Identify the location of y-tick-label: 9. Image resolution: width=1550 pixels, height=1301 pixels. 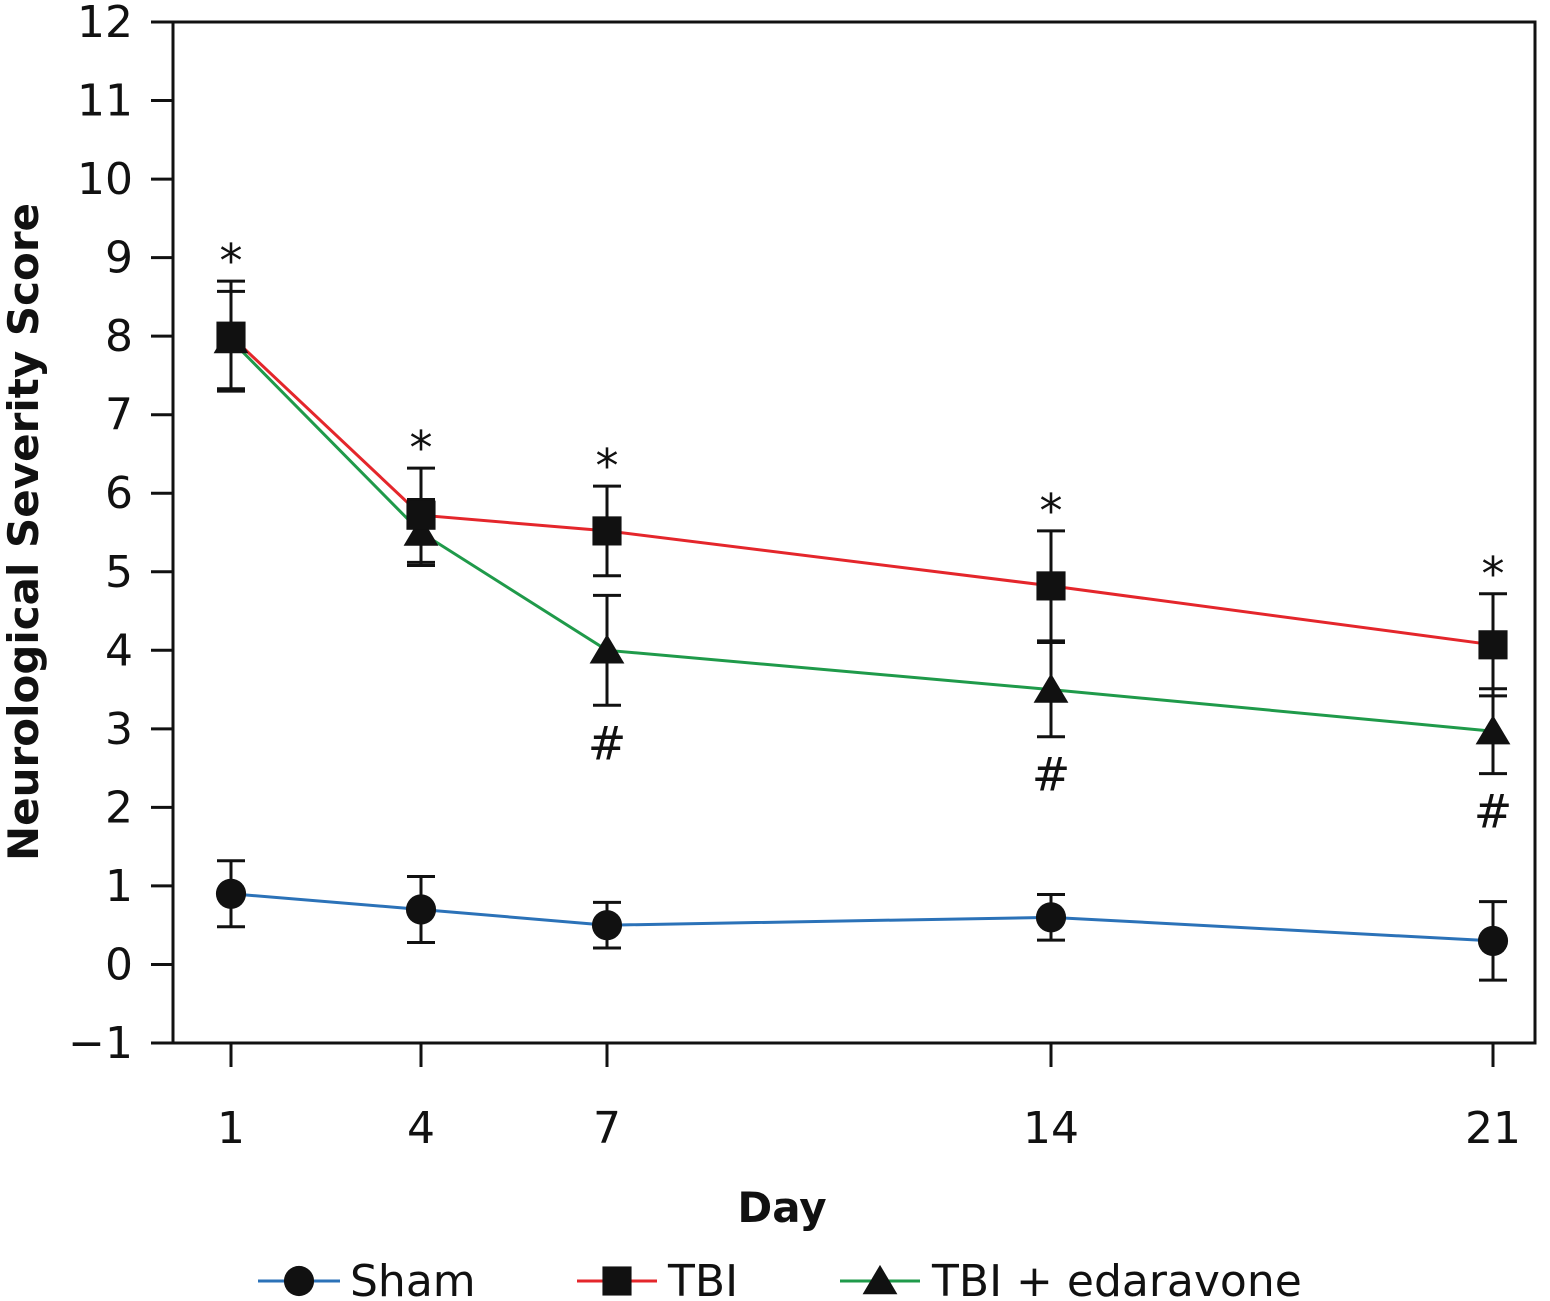
(119, 258).